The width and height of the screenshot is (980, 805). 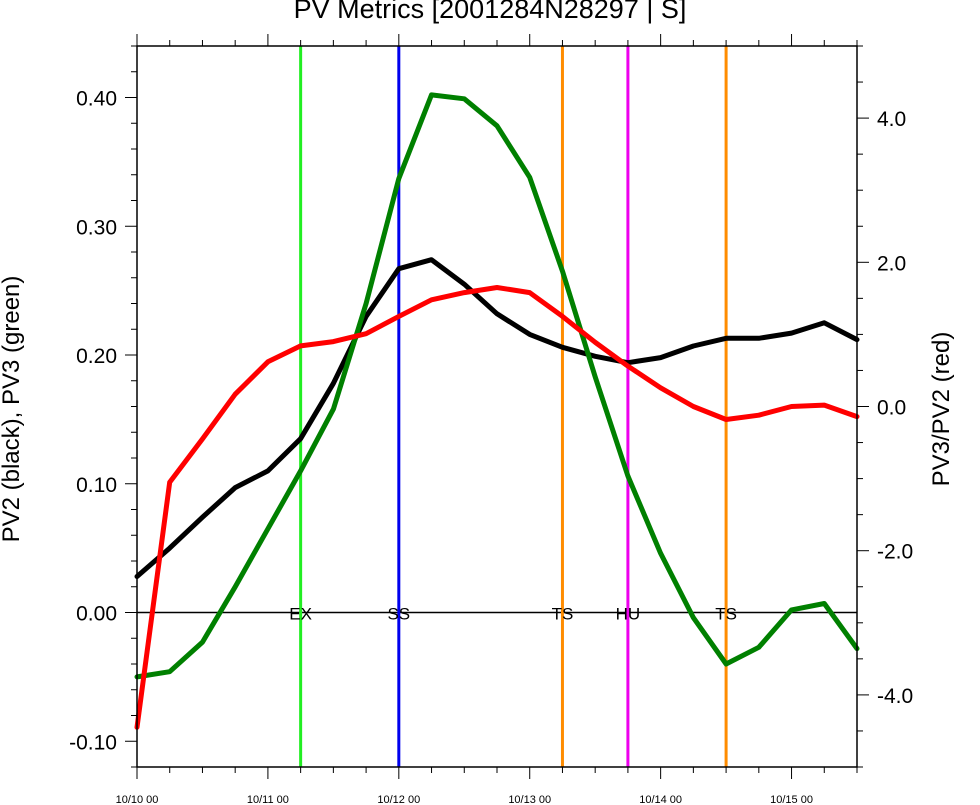 What do you see at coordinates (96, 485) in the screenshot?
I see `y-tick-label: 0.10` at bounding box center [96, 485].